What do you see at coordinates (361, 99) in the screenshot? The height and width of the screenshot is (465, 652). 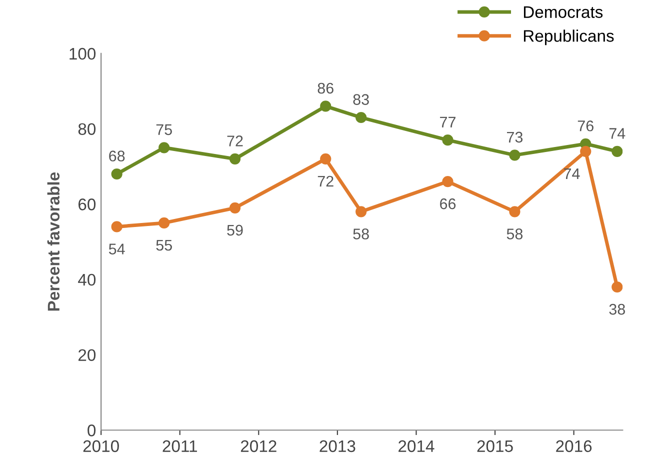 I see `data-label: 83` at bounding box center [361, 99].